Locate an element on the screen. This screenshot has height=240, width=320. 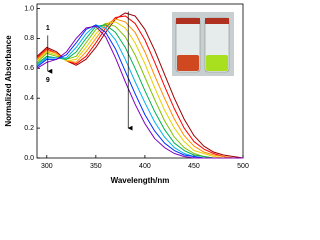
x-tick-label: 400 is located at coordinates (145, 166).